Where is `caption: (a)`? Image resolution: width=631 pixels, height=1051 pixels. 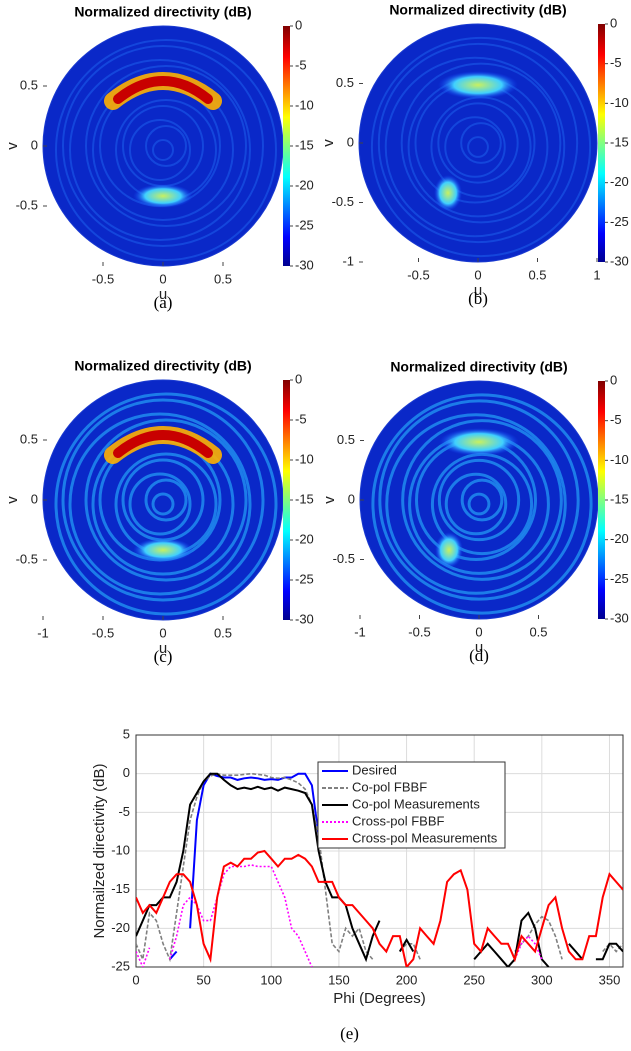
caption: (a) is located at coordinates (163, 302).